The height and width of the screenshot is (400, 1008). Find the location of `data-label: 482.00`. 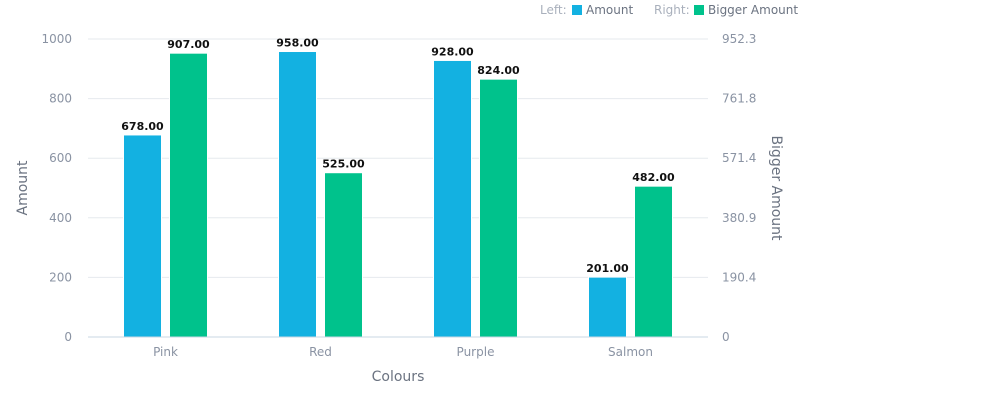

data-label: 482.00 is located at coordinates (653, 177).